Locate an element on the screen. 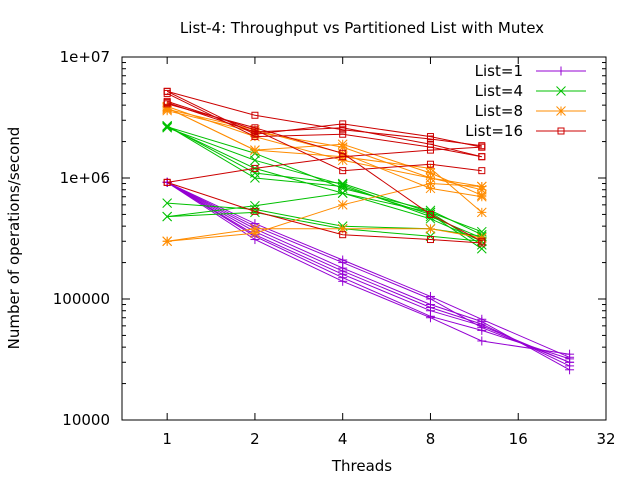 The width and height of the screenshot is (640, 480). y-tick-label-3: 1e+06 is located at coordinates (85, 178).